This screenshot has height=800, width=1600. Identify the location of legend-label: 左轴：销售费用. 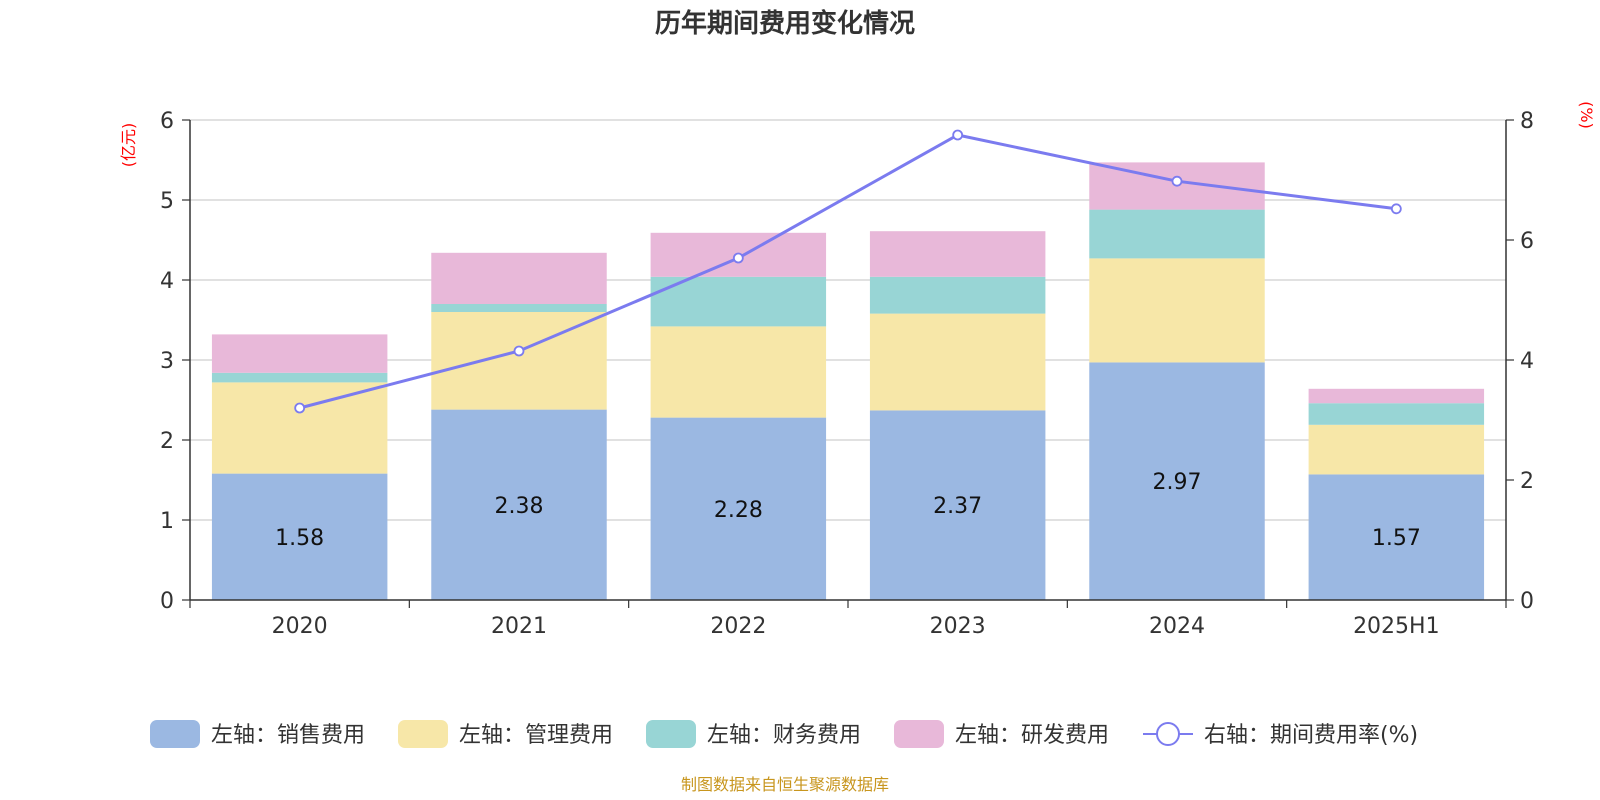
(288, 735).